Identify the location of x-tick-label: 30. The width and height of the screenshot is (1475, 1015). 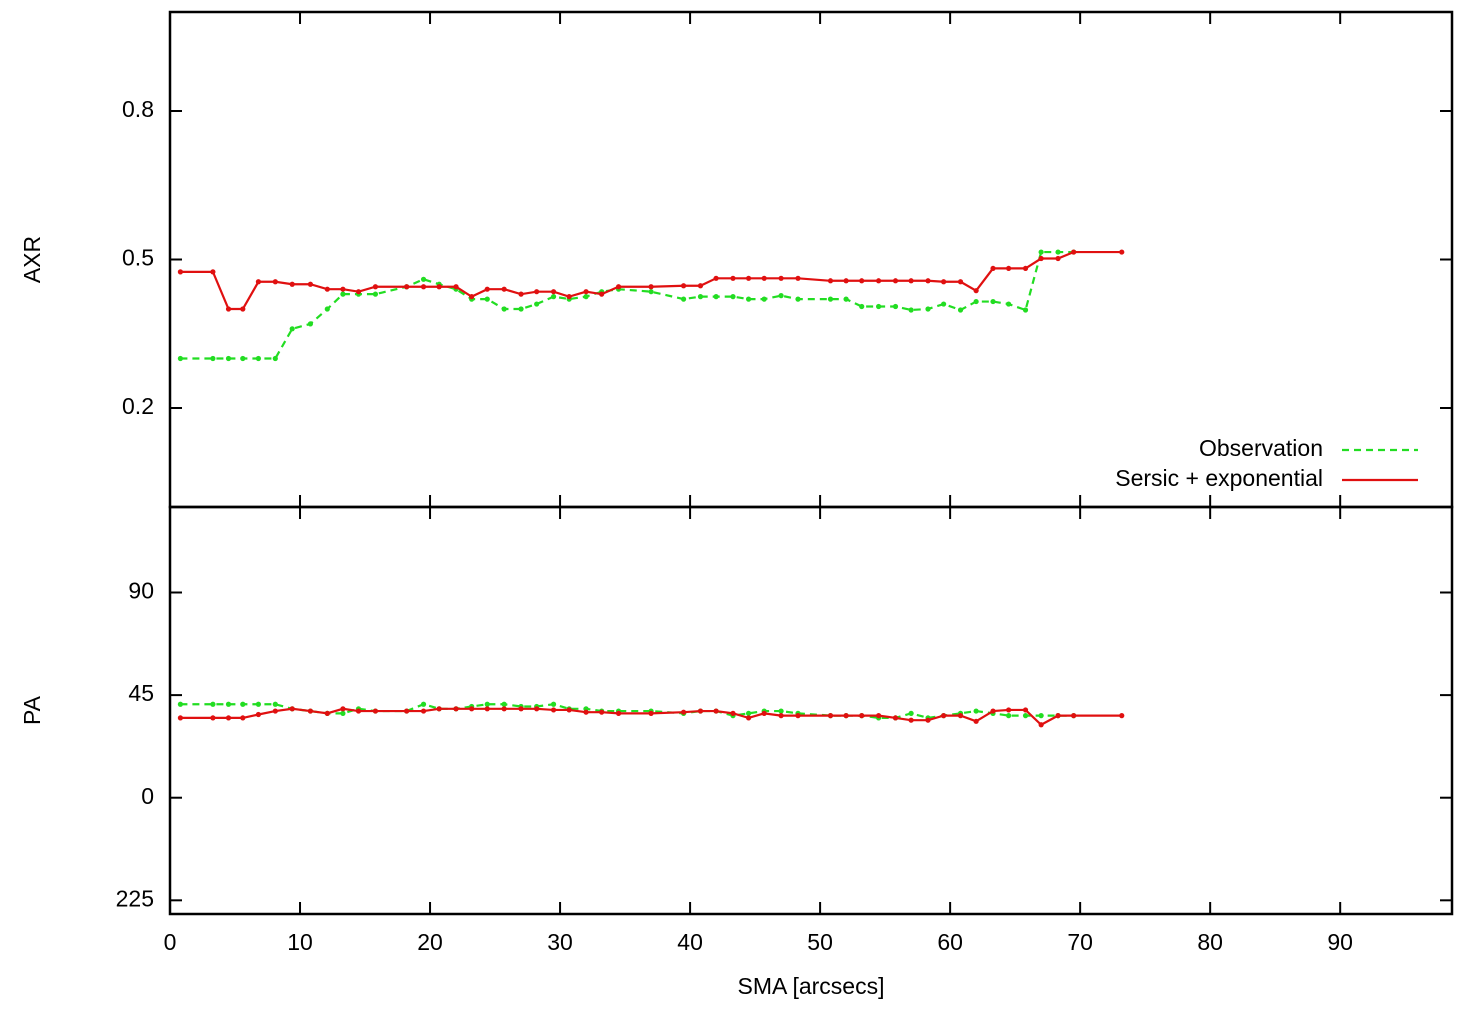
(560, 942).